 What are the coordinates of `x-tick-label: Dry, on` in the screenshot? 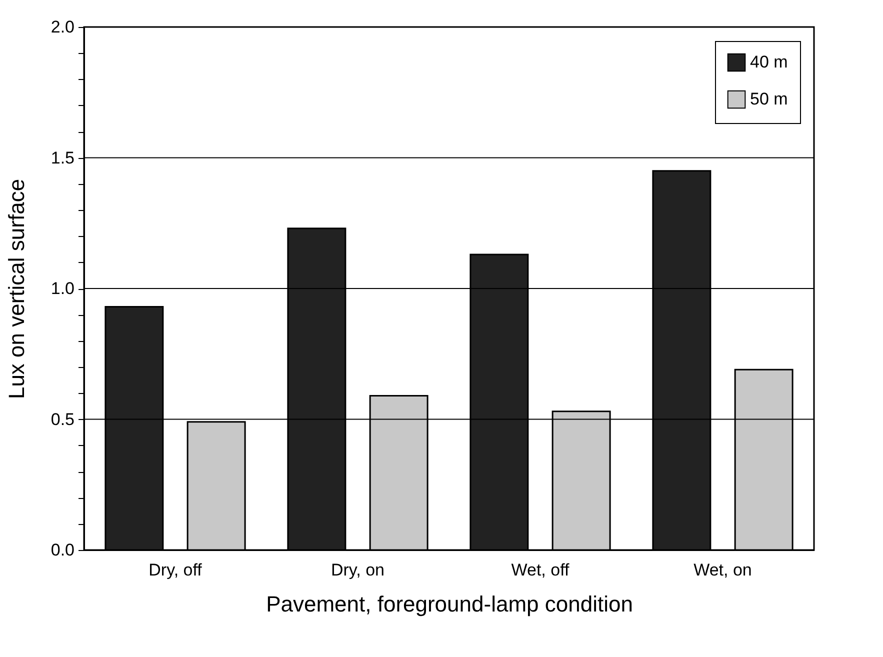 It's located at (357, 570).